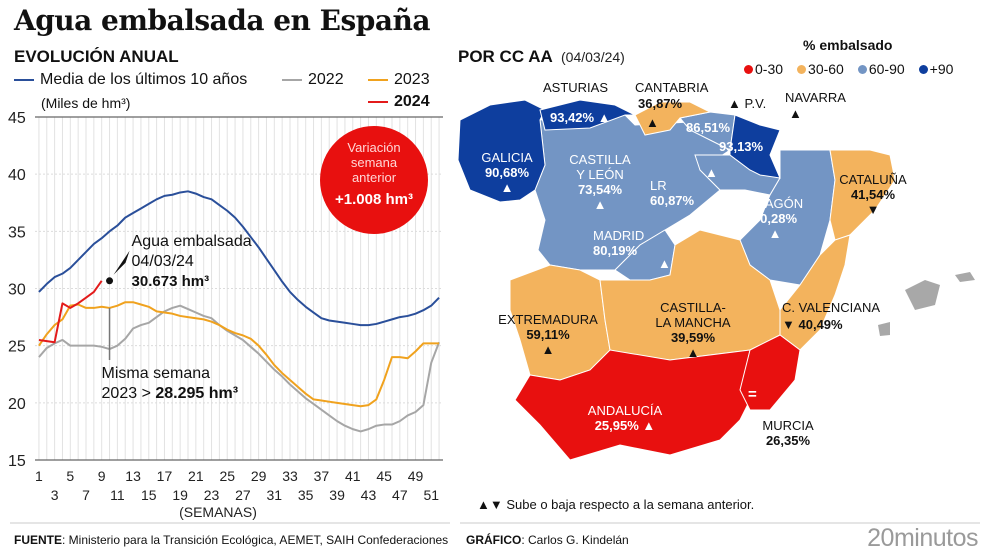 The width and height of the screenshot is (990, 556). I want to click on region-name: ARAGÓN, so click(775, 203).